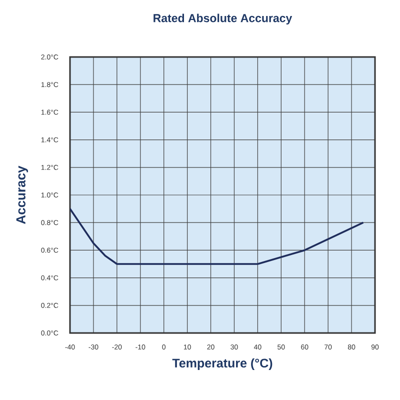  Describe the element at coordinates (217, 236) in the screenshot. I see `line-series` at that location.